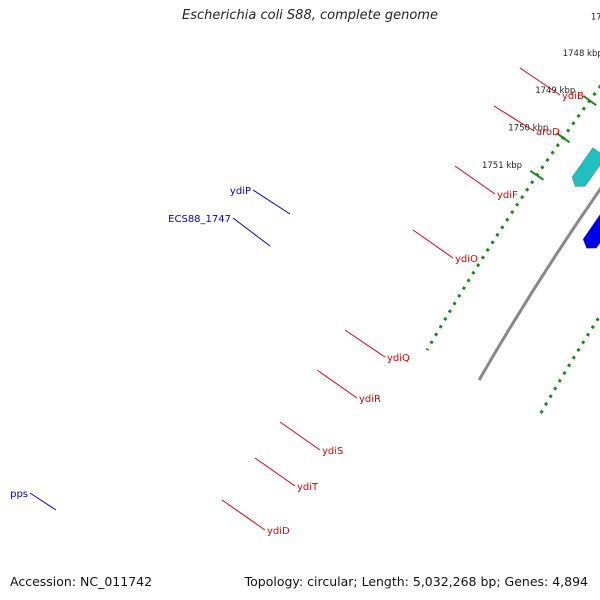 This screenshot has width=600, height=600. What do you see at coordinates (19, 494) in the screenshot?
I see `gene-label: pps` at bounding box center [19, 494].